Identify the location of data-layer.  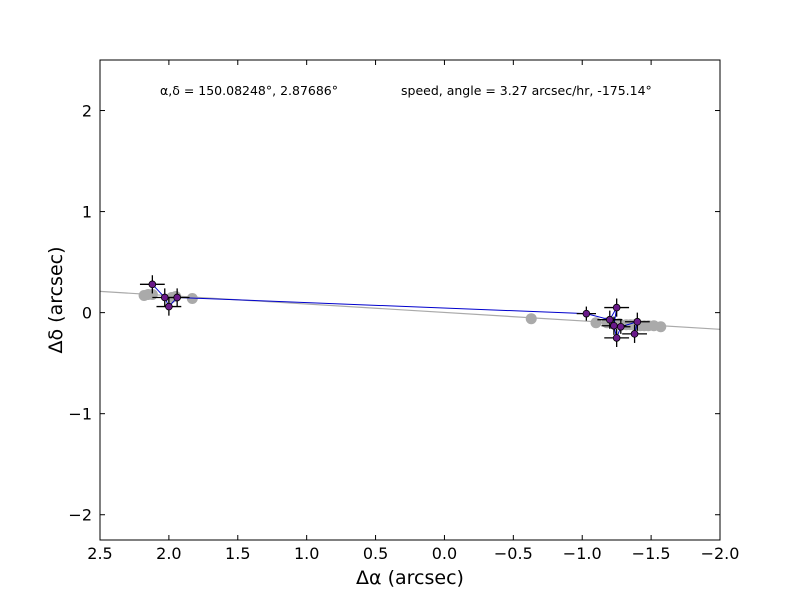
(410, 311).